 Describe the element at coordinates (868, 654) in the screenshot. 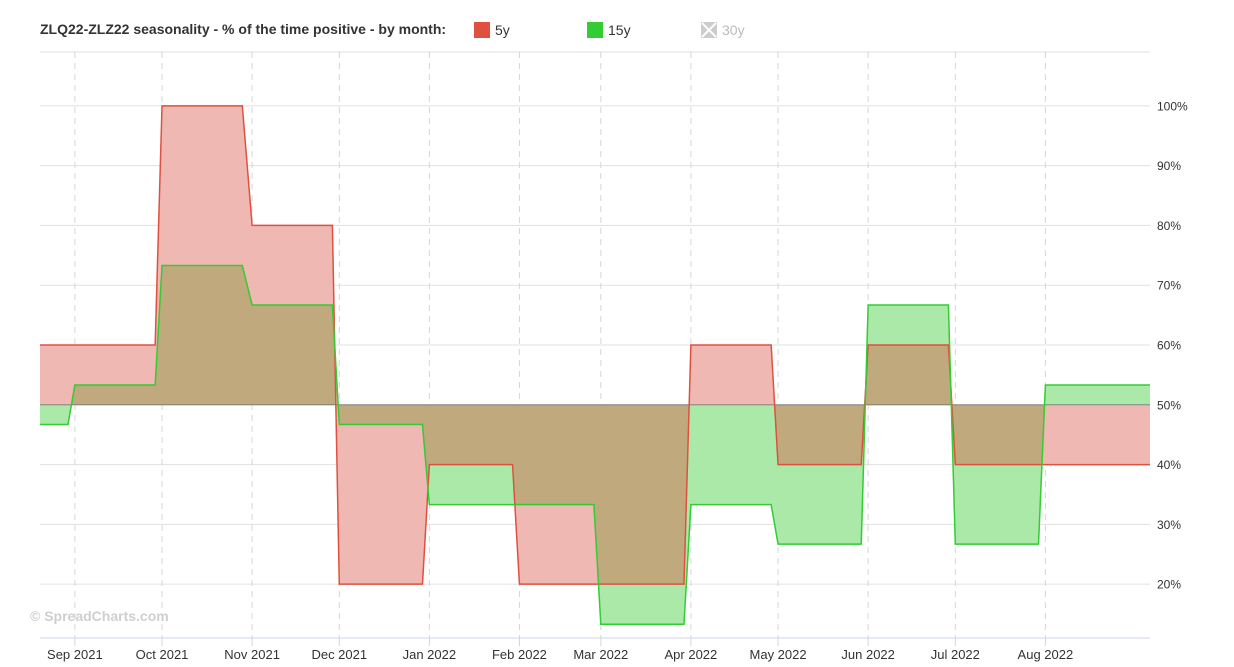

I see `x-tick-label: Jun 2022` at that location.